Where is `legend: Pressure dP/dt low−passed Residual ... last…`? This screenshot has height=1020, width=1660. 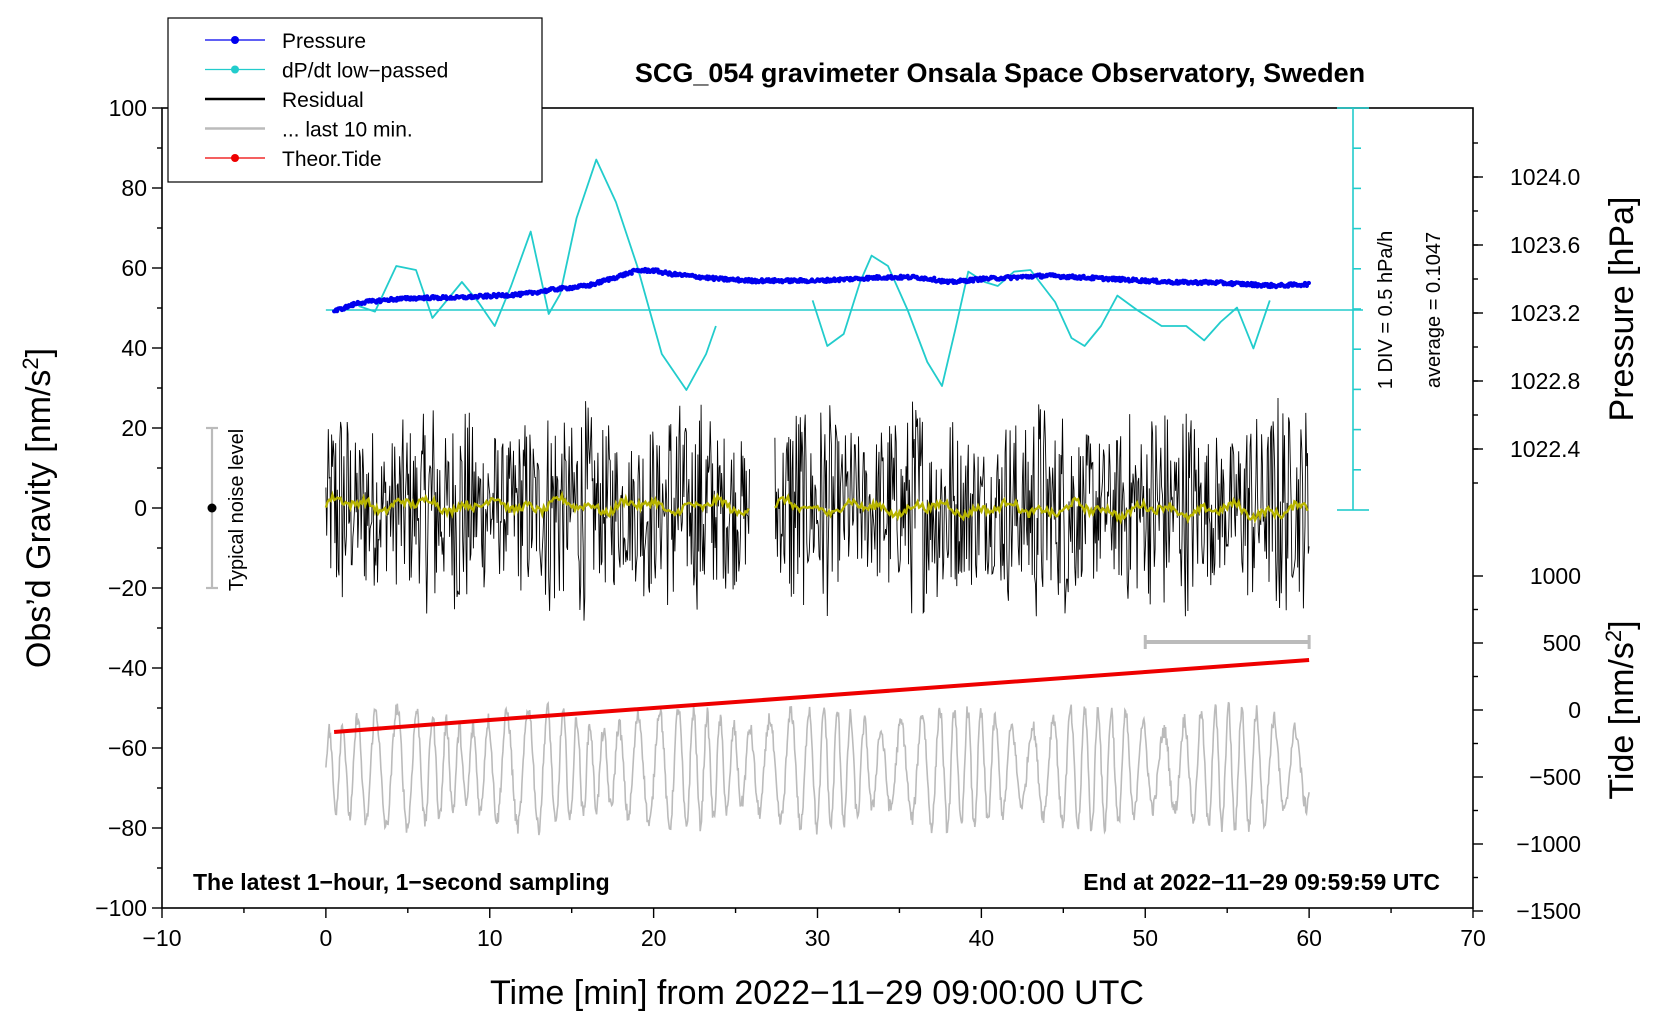
legend: Pressure dP/dt low−passed Residual ... last… is located at coordinates (355, 100).